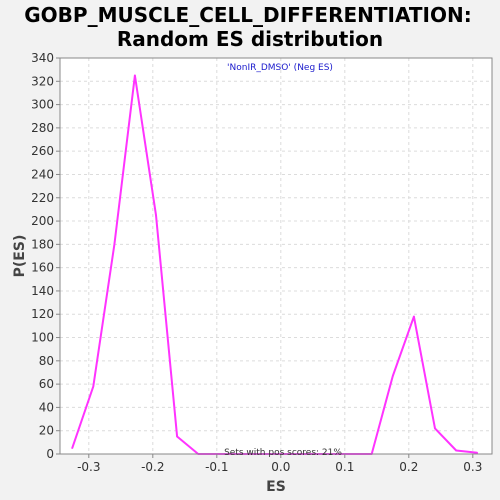 The image size is (500, 500). I want to click on y-tick-label: 160, so click(42, 268).